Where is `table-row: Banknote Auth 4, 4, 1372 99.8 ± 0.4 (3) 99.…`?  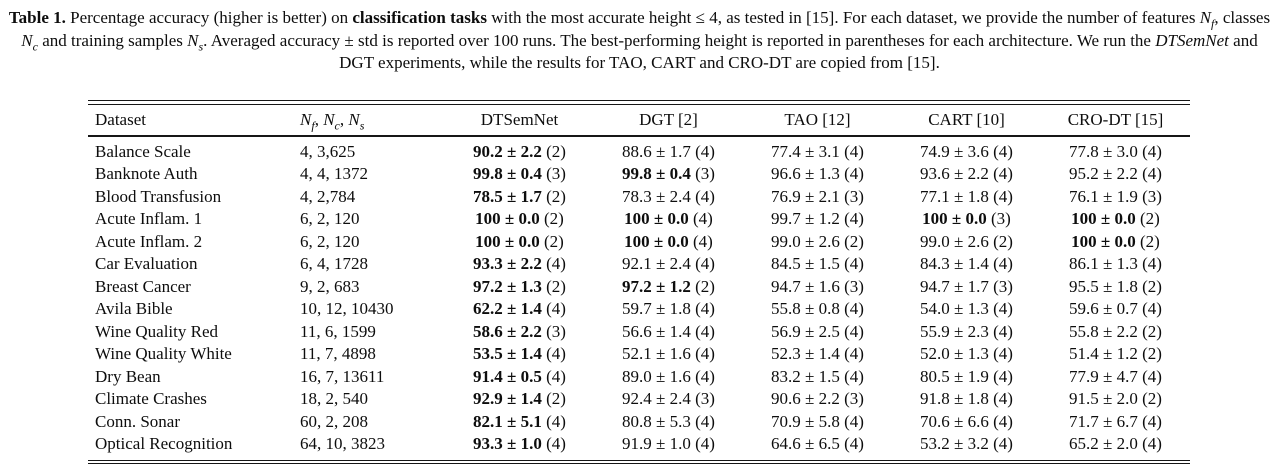
table-row: Banknote Auth 4, 4, 1372 99.8 ± 0.4 (3) 99.… is located at coordinates (639, 174).